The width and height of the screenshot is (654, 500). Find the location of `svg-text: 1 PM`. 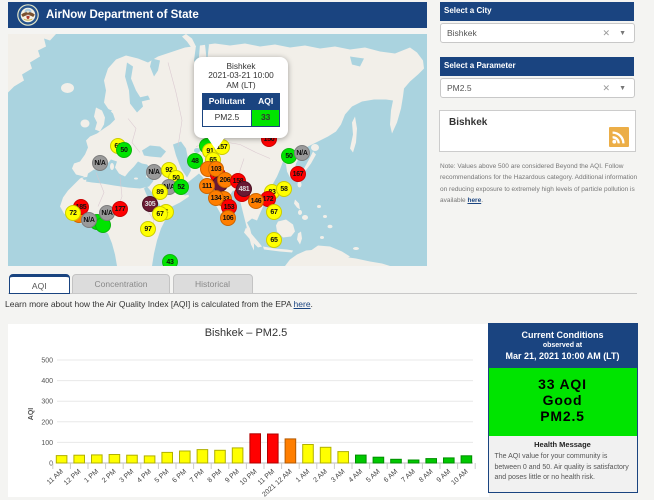

svg-text: 1 PM is located at coordinates (91, 476).